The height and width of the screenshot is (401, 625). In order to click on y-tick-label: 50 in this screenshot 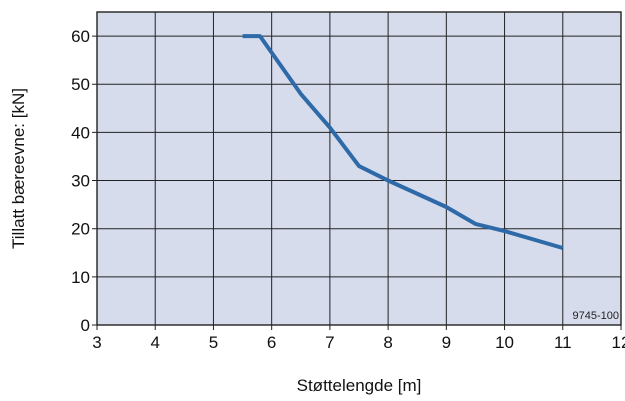, I will do `click(80, 84)`.